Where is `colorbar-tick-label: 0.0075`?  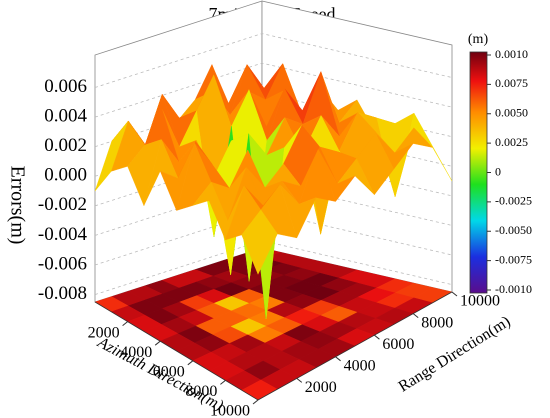 colorbar-tick-label: 0.0075 is located at coordinates (511, 83).